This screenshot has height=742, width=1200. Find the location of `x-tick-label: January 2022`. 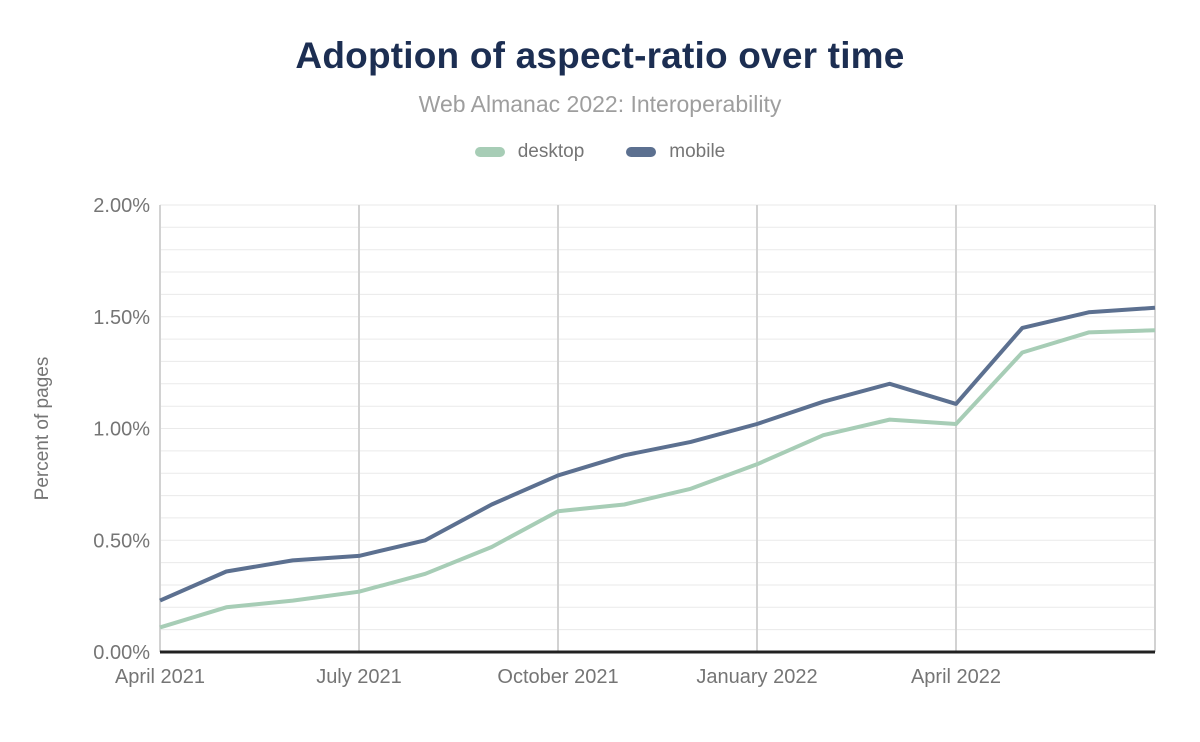

x-tick-label: January 2022 is located at coordinates (756, 677).